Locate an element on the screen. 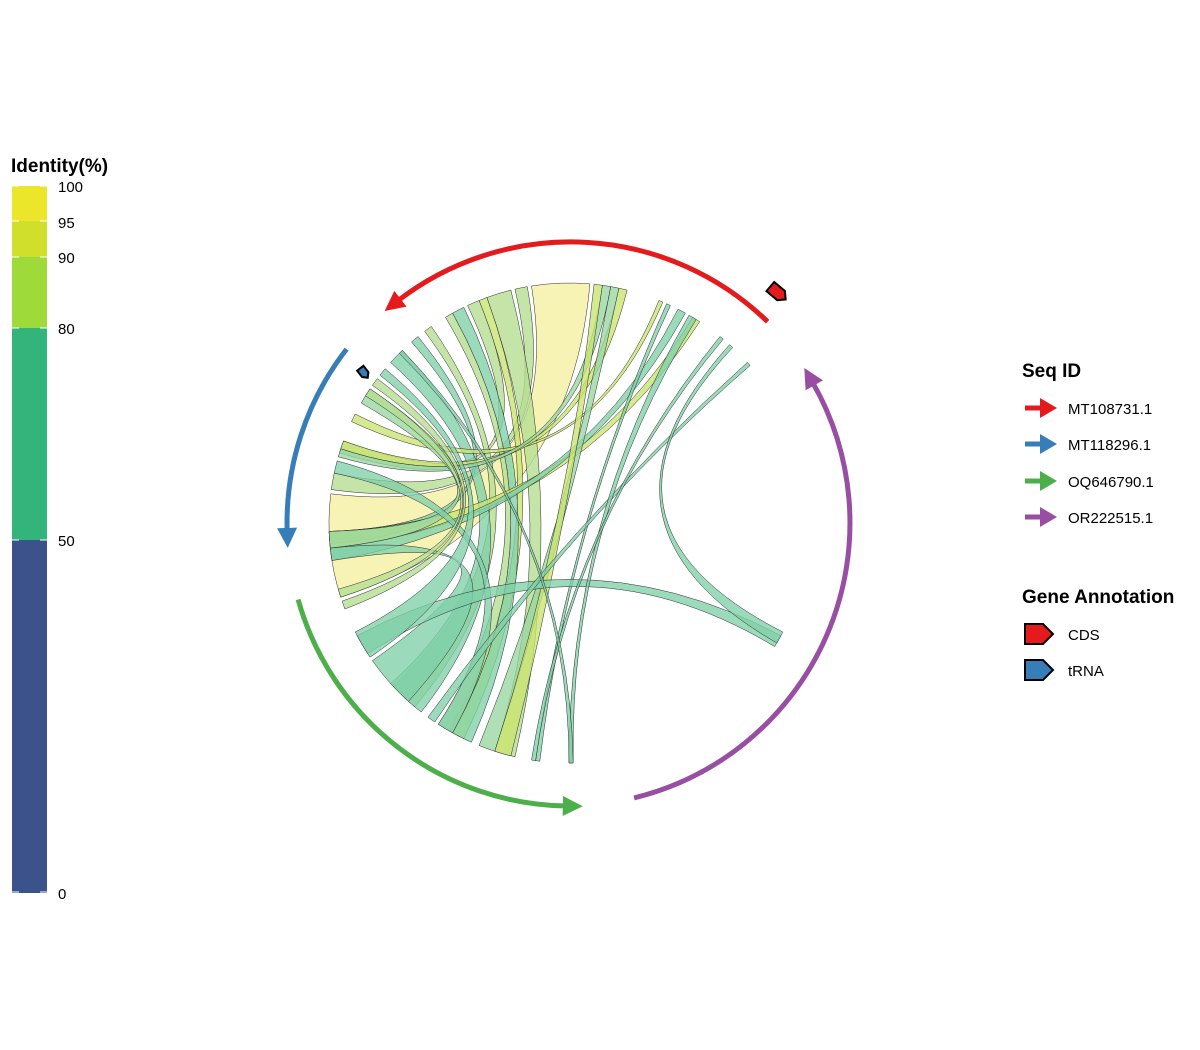  identity-tick-95: 95 is located at coordinates (66, 223).